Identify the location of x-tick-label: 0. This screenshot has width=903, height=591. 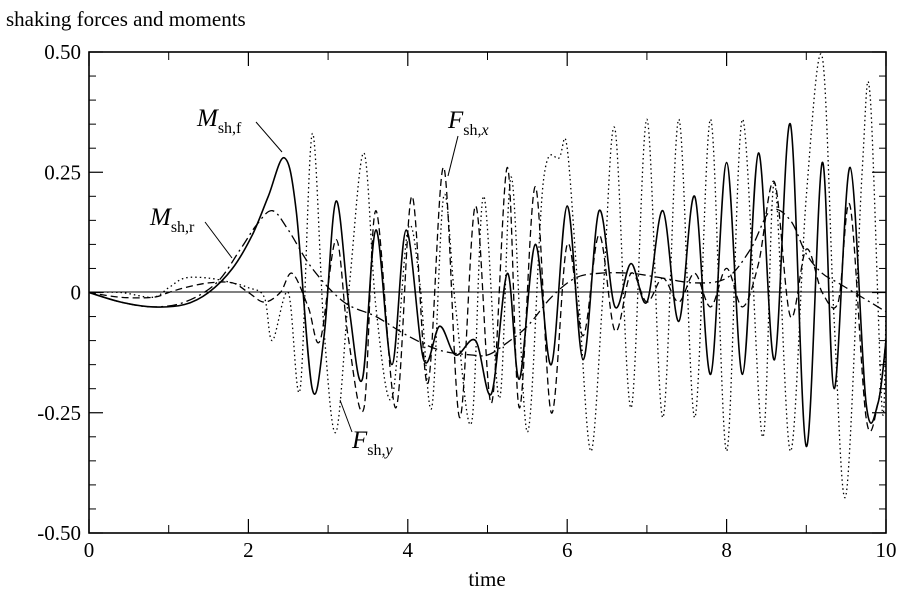
(89, 550).